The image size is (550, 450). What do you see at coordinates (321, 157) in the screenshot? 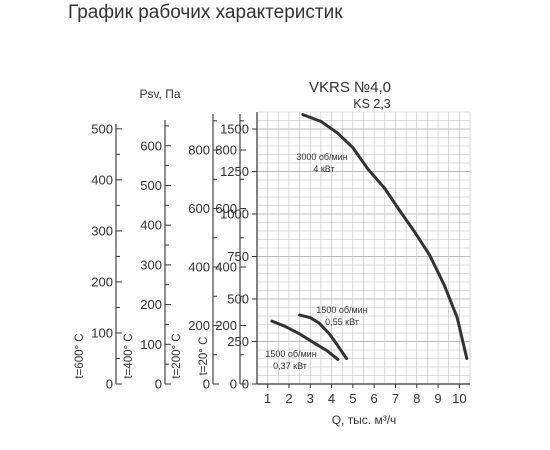
I see `label-3000-rpm: 3000 об/мин` at bounding box center [321, 157].